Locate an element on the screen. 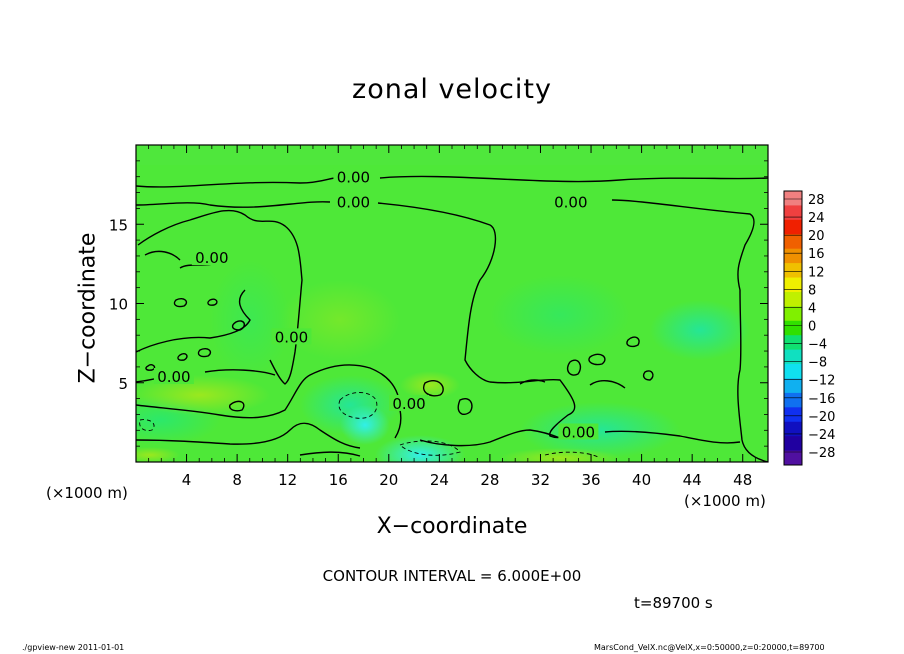  x-unit-left: (×1000 m) is located at coordinates (87, 493).